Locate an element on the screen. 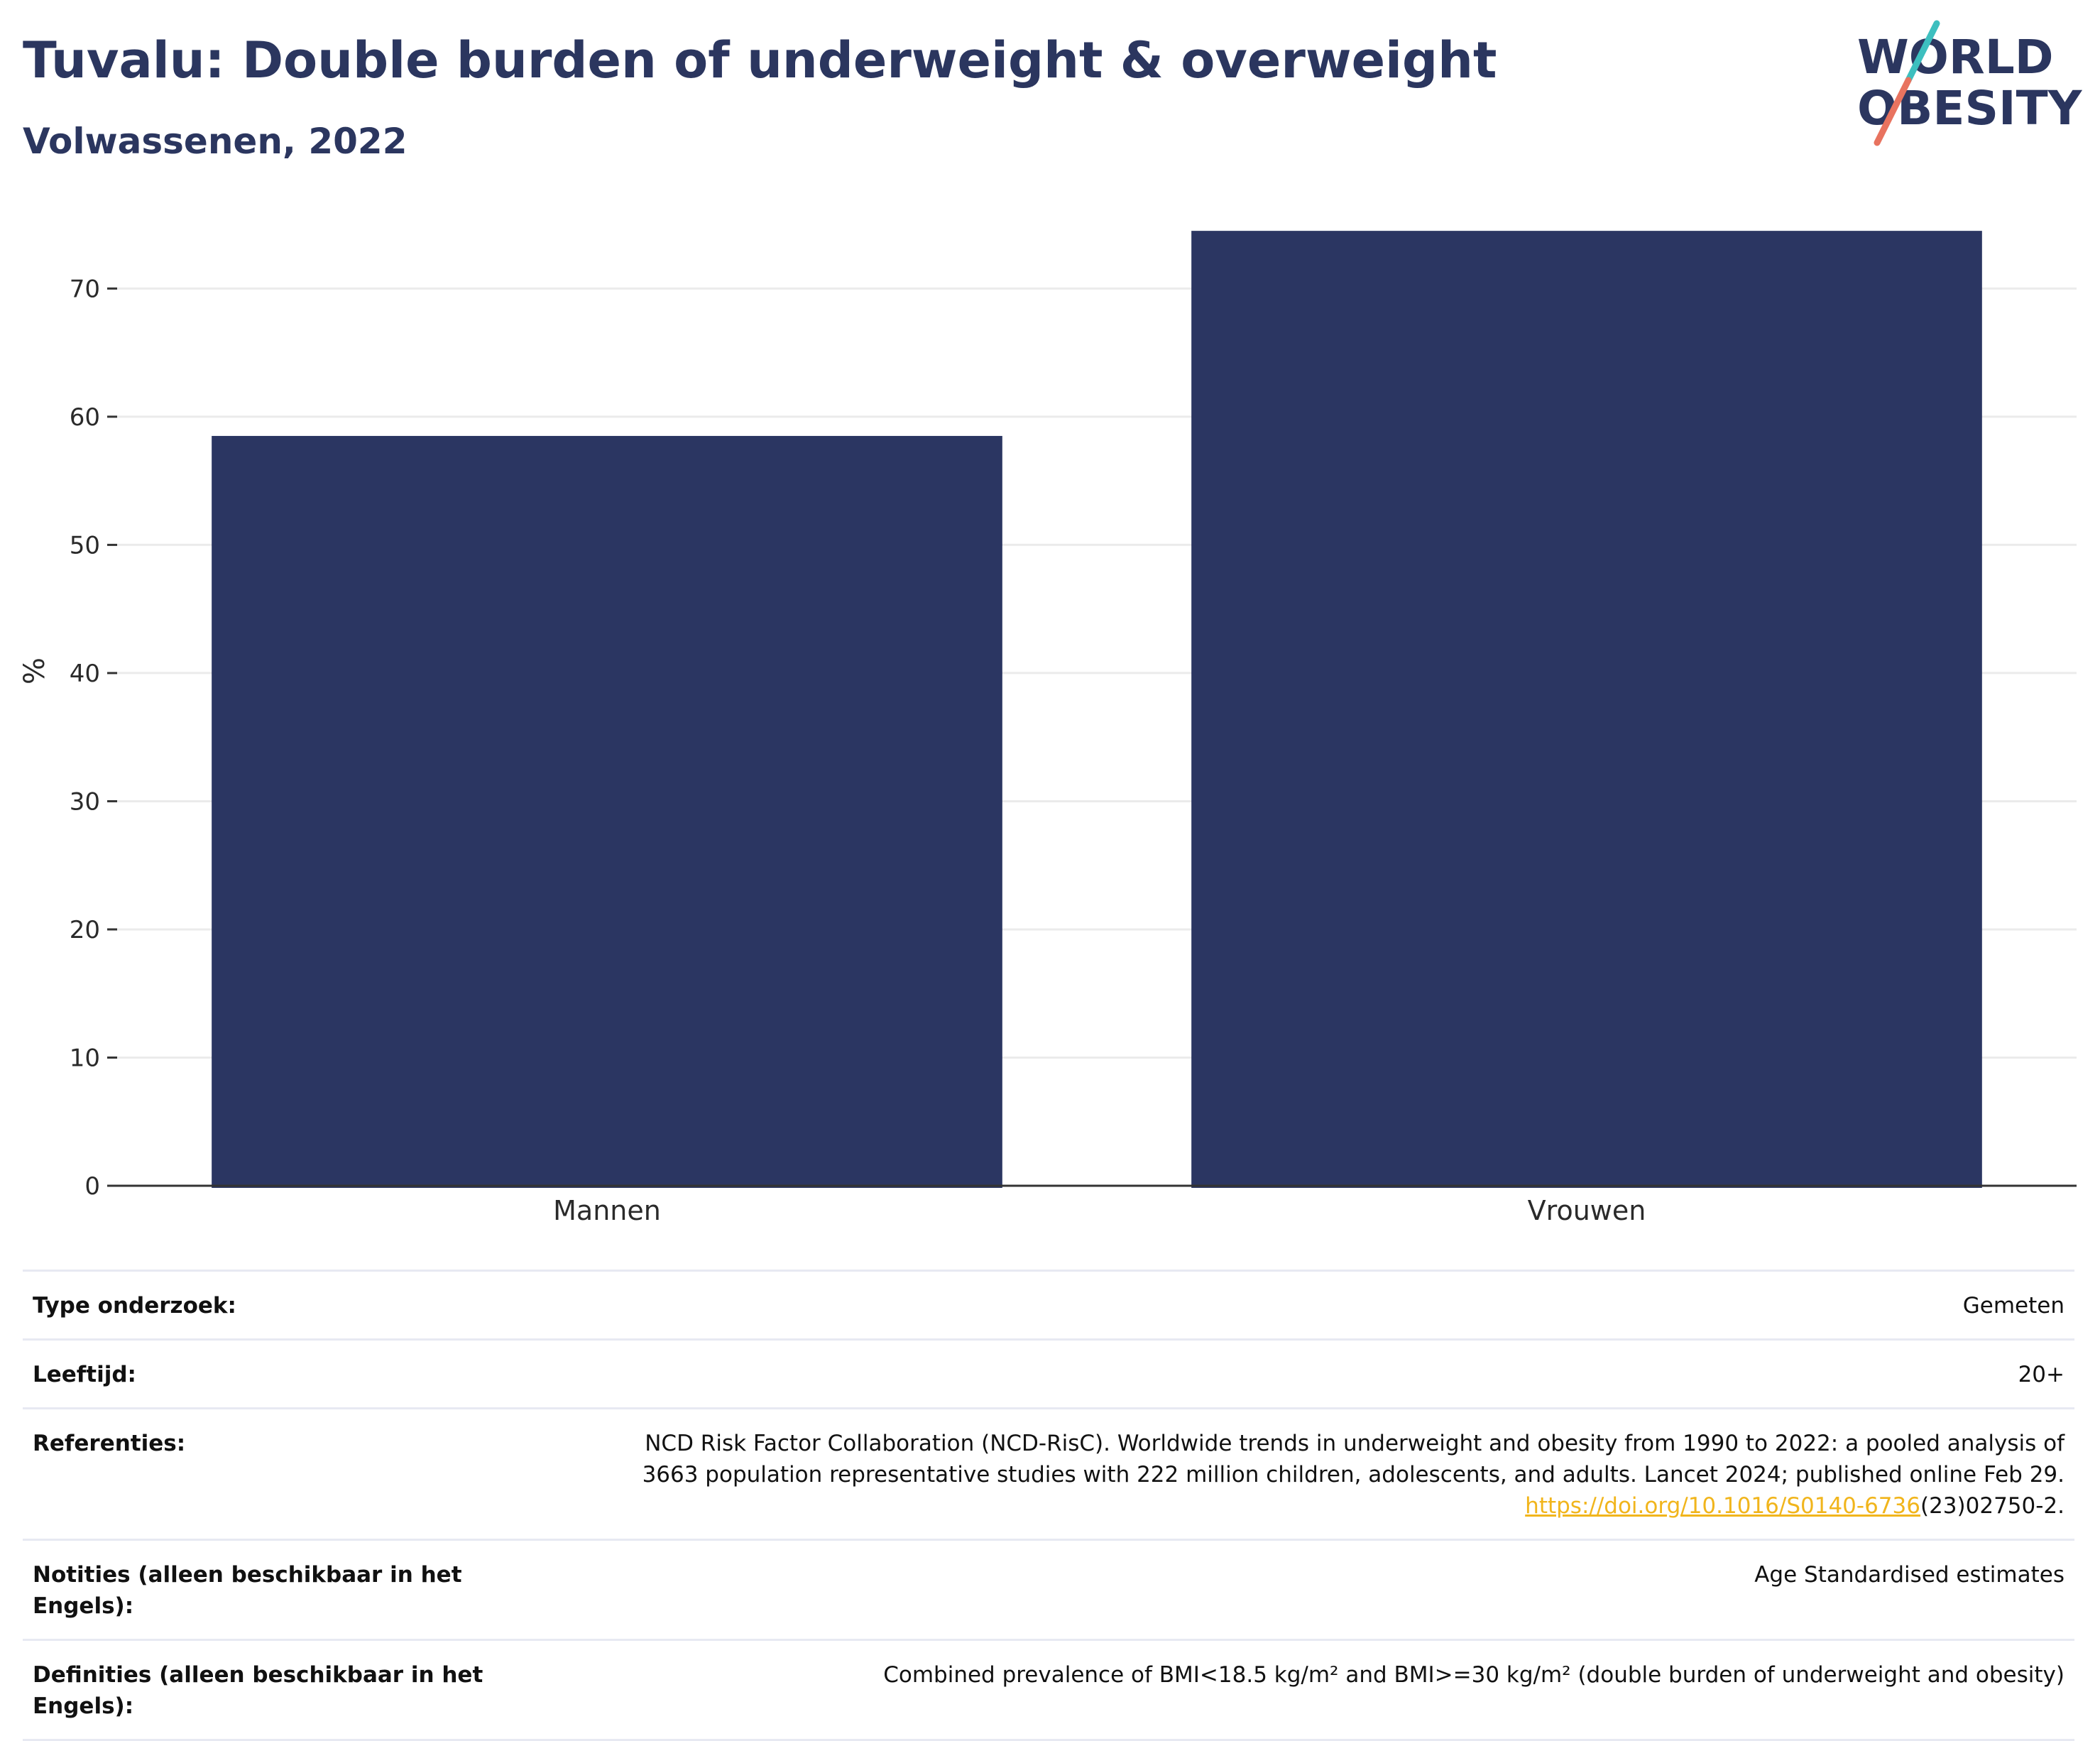  world-obesity-logo: WORLD OBESITY is located at coordinates (1970, 83).